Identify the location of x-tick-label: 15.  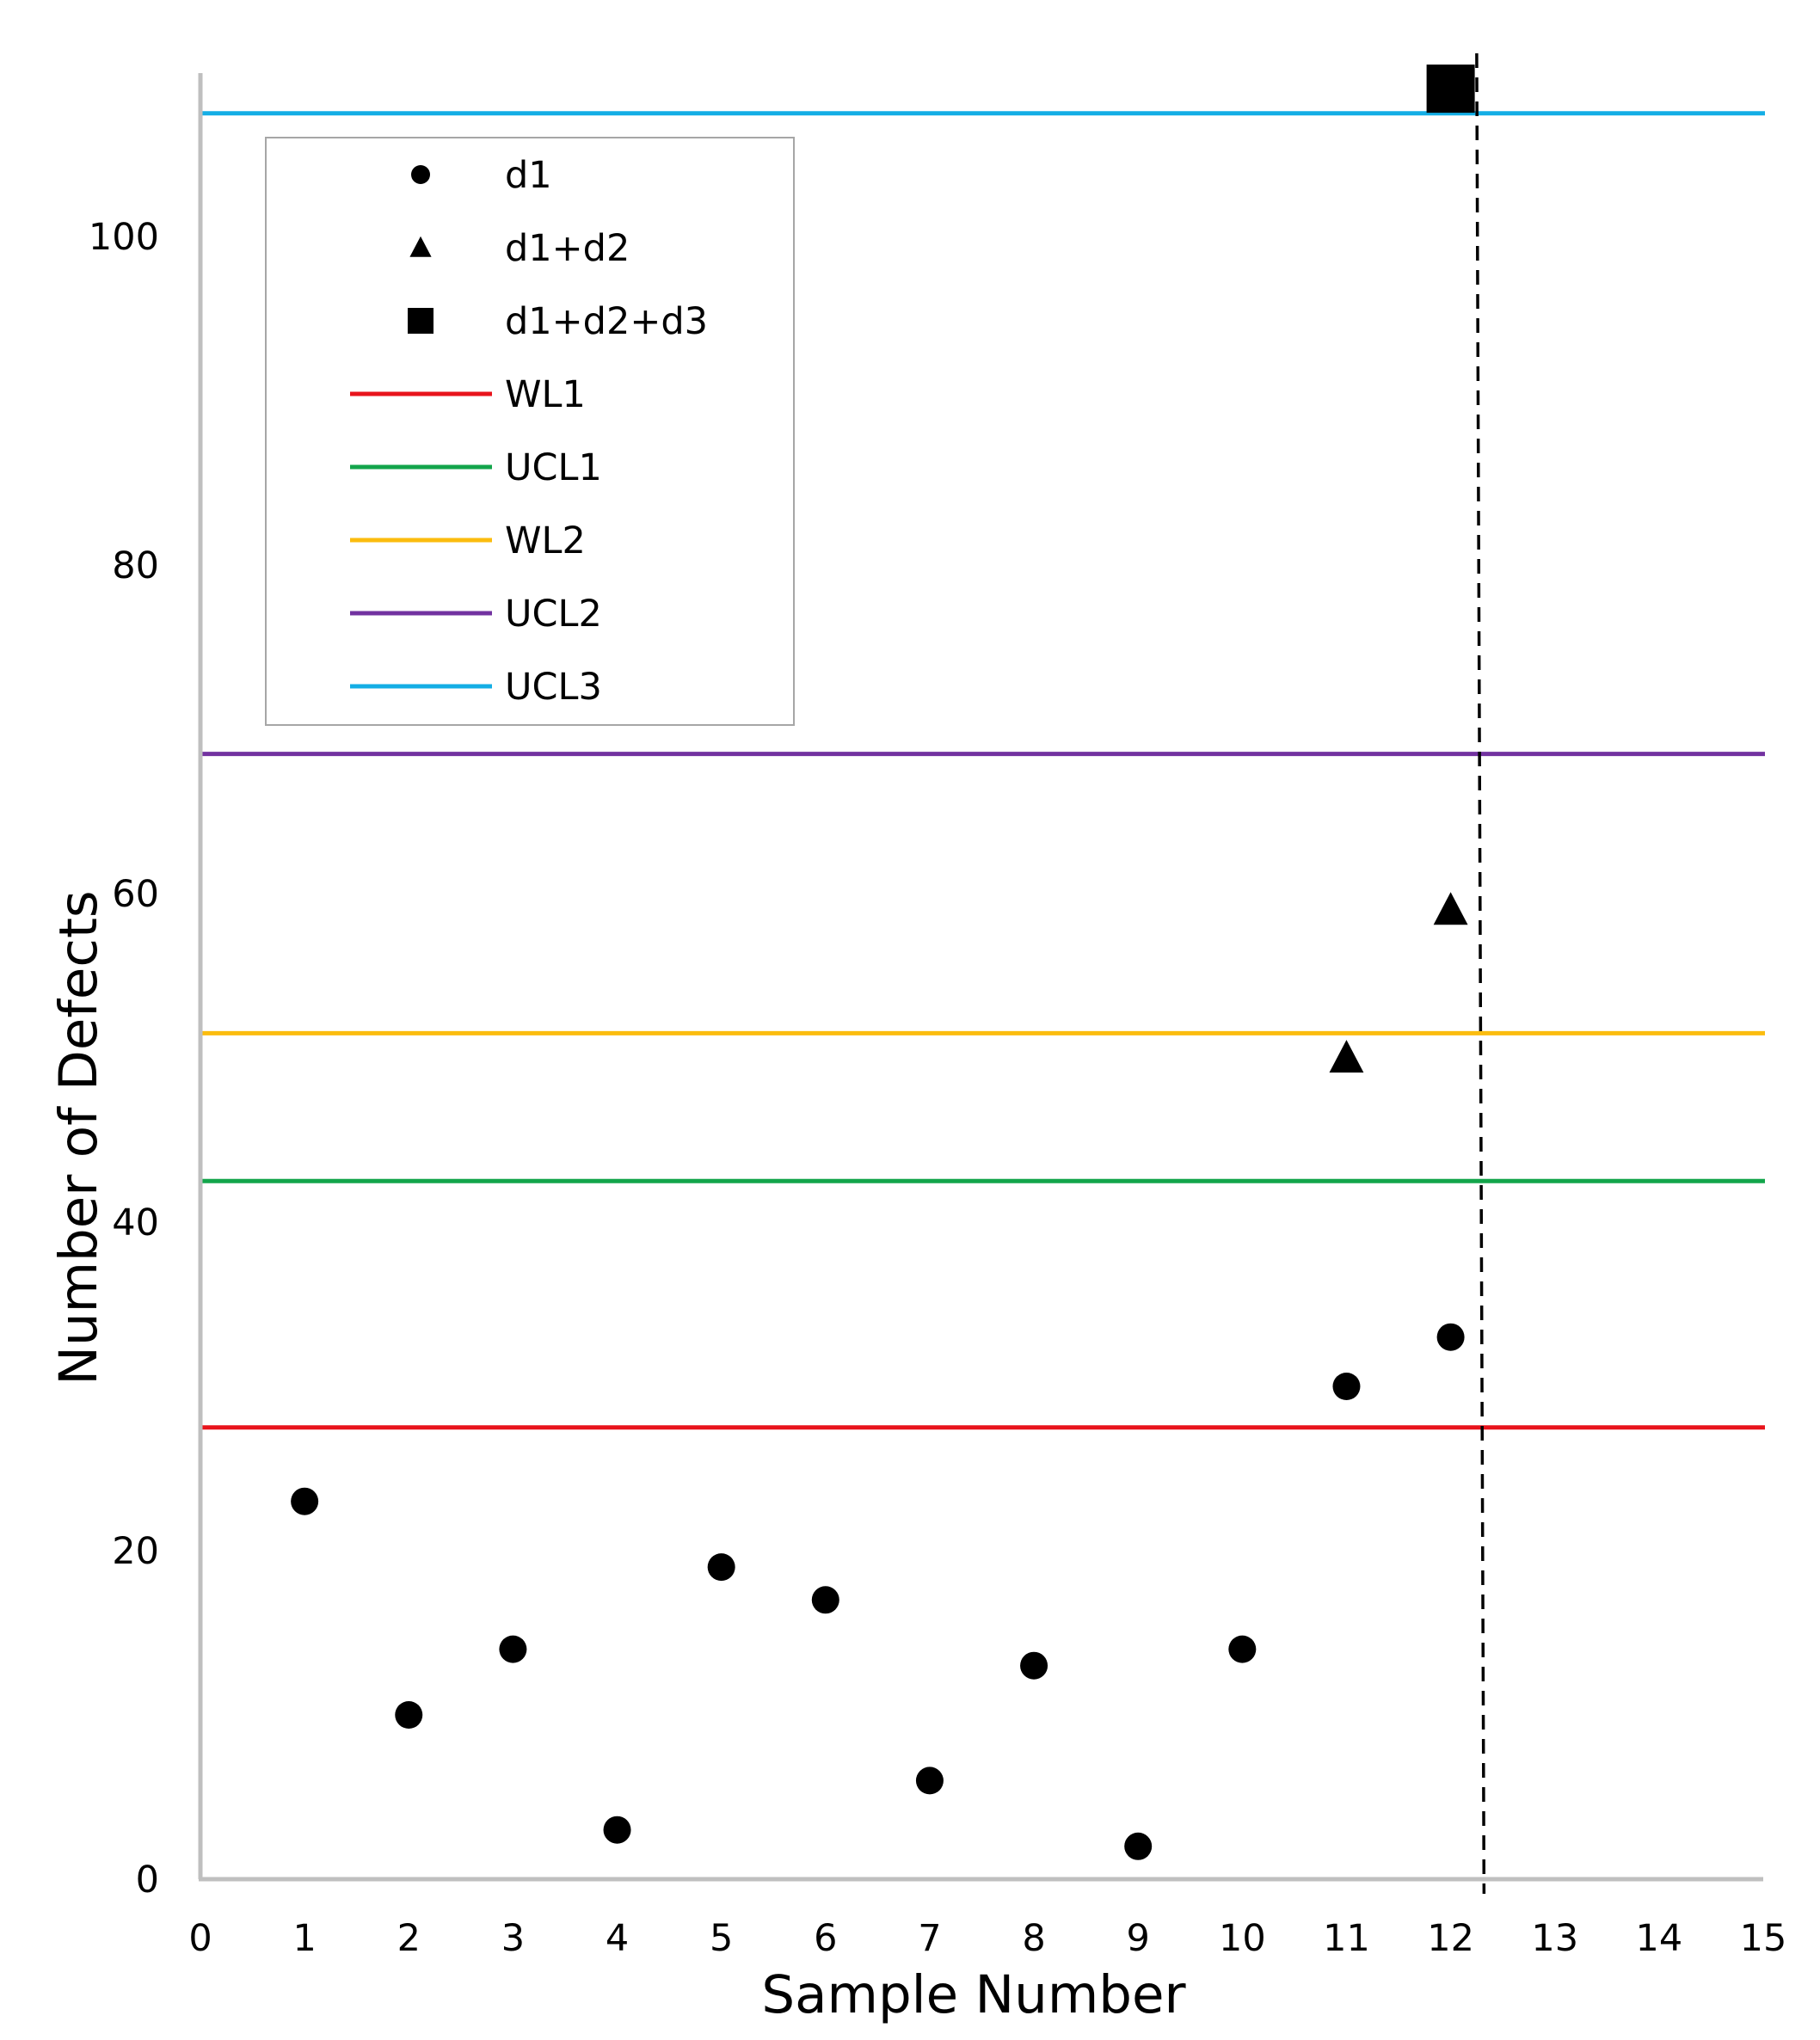
(1763, 1939).